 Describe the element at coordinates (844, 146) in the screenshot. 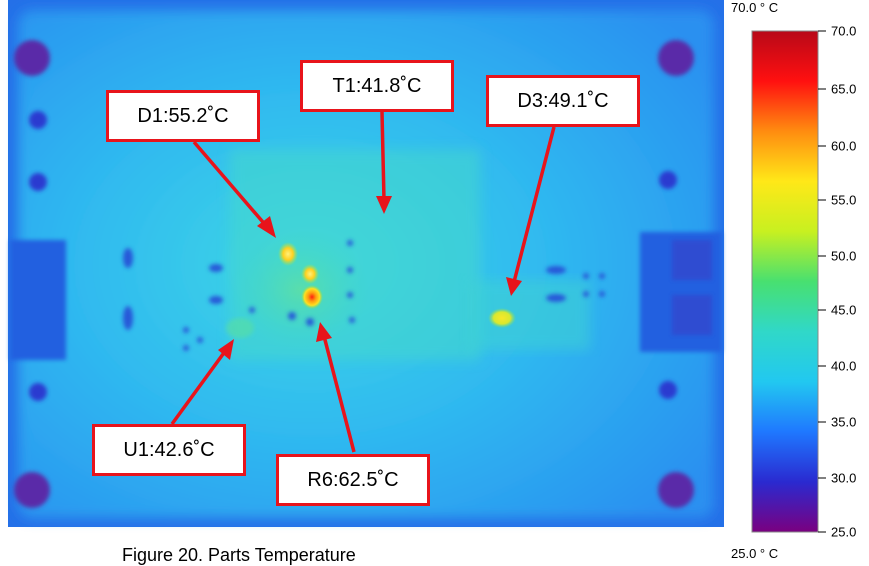

I see `scale-tick-label: 60.0` at that location.